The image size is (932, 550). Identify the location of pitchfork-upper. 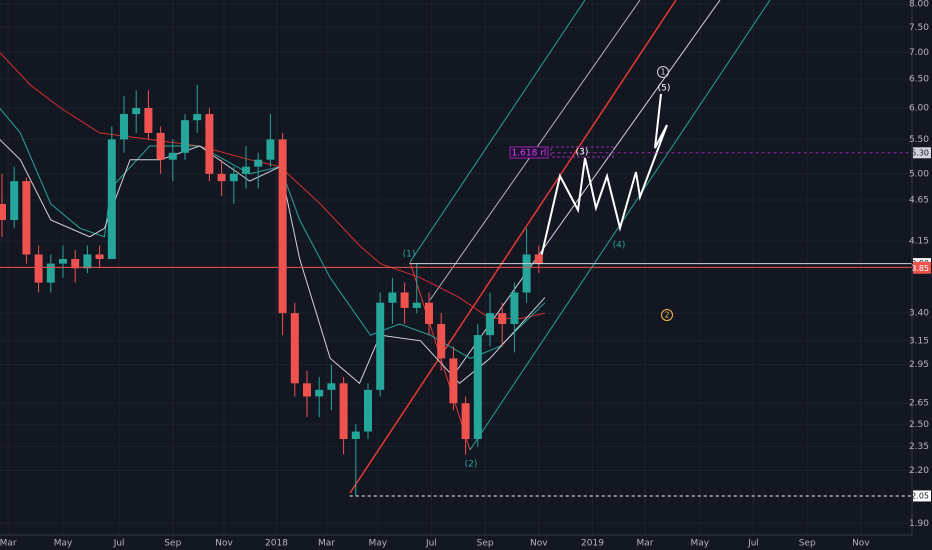
(497, 131).